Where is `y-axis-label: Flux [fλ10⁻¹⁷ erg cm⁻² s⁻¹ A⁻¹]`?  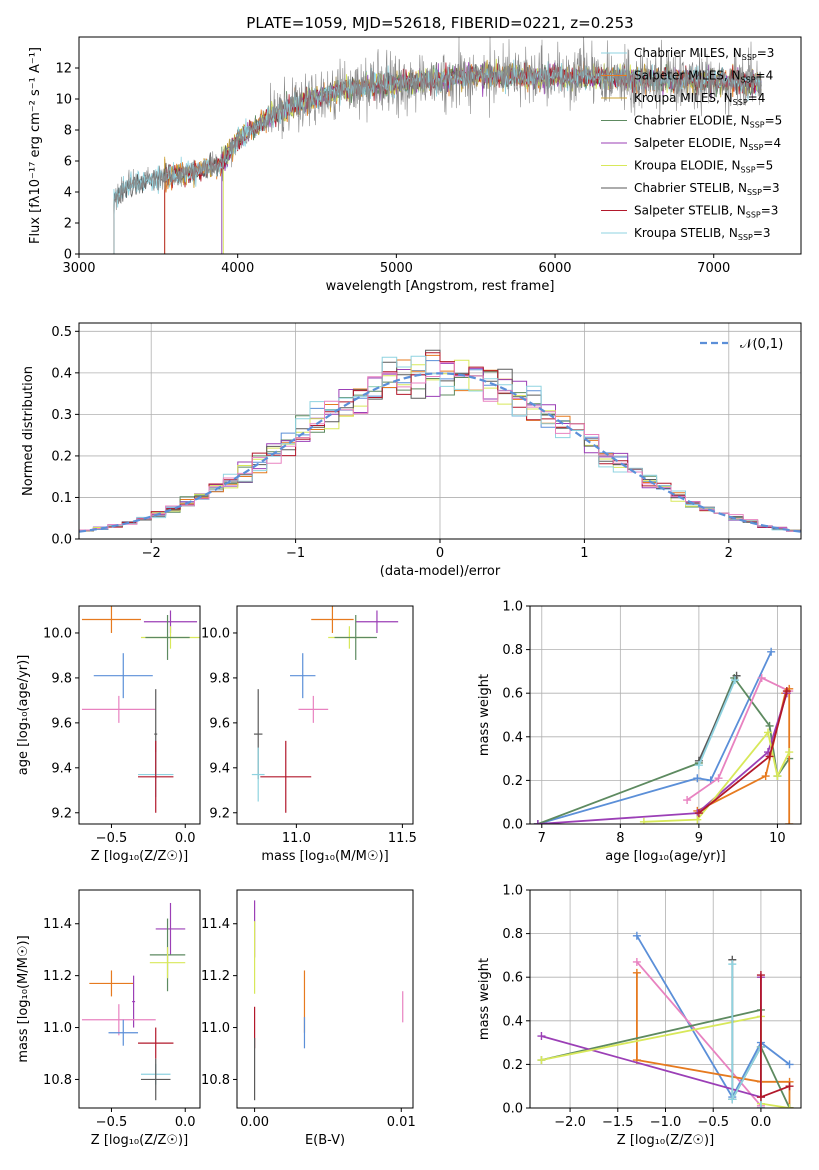 y-axis-label: Flux [fλ10⁻¹⁷ erg cm⁻² s⁻¹ A⁻¹] is located at coordinates (35, 145).